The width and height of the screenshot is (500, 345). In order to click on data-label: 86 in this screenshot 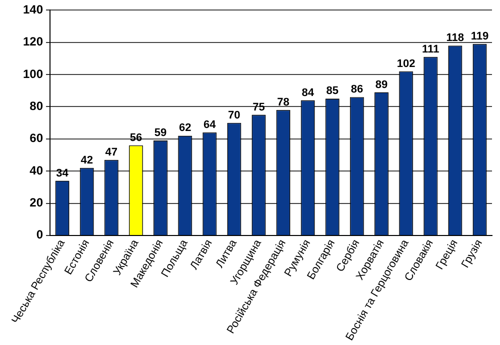, I will do `click(357, 90)`.